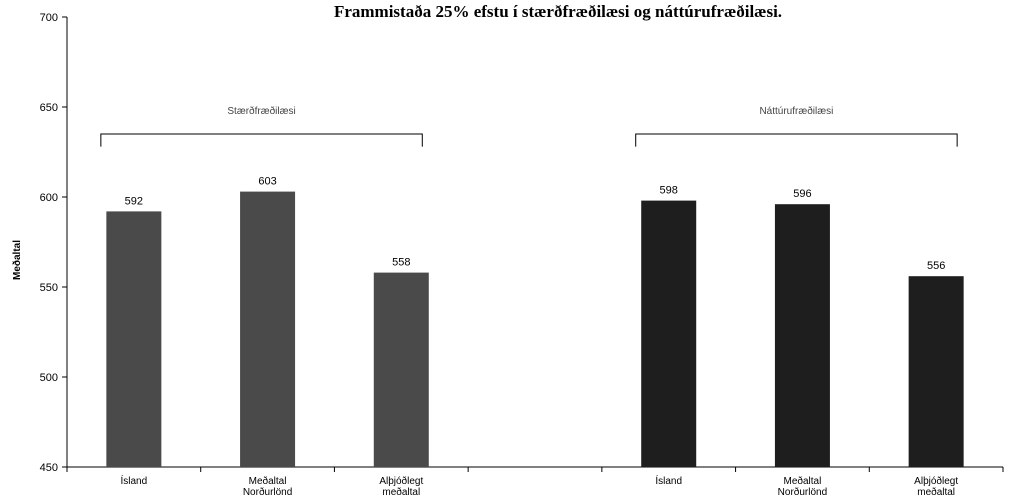 This screenshot has width=1010, height=504. What do you see at coordinates (401, 263) in the screenshot?
I see `data-label: 558` at bounding box center [401, 263].